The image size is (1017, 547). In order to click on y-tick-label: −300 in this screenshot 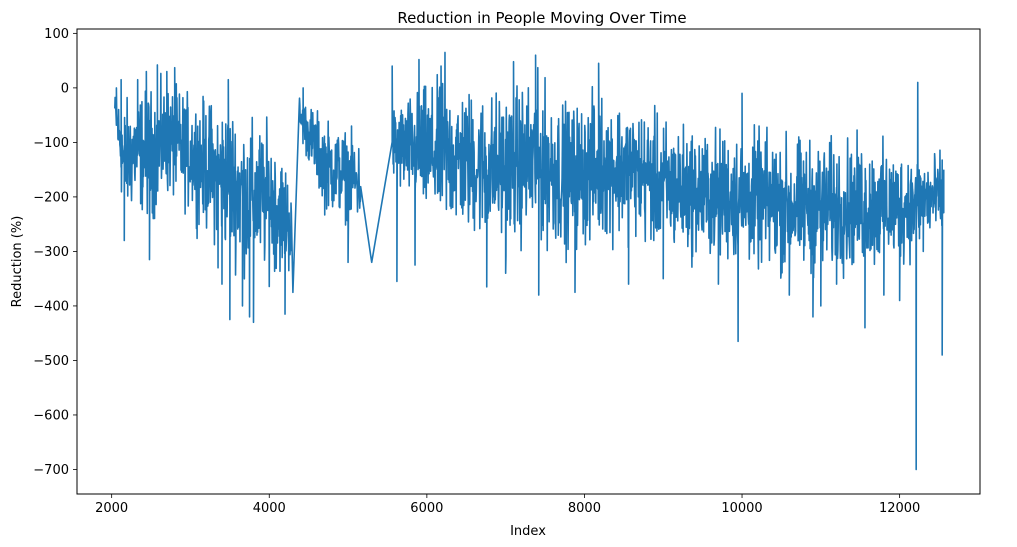, I will do `click(51, 252)`.